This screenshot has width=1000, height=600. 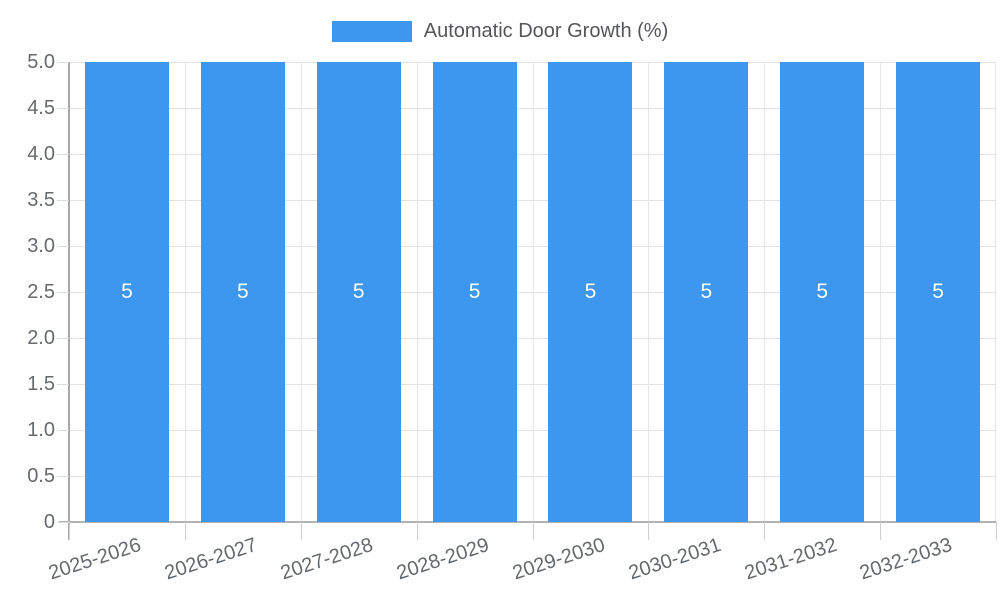 I want to click on y-tick-label: 3.0, so click(x=41, y=246).